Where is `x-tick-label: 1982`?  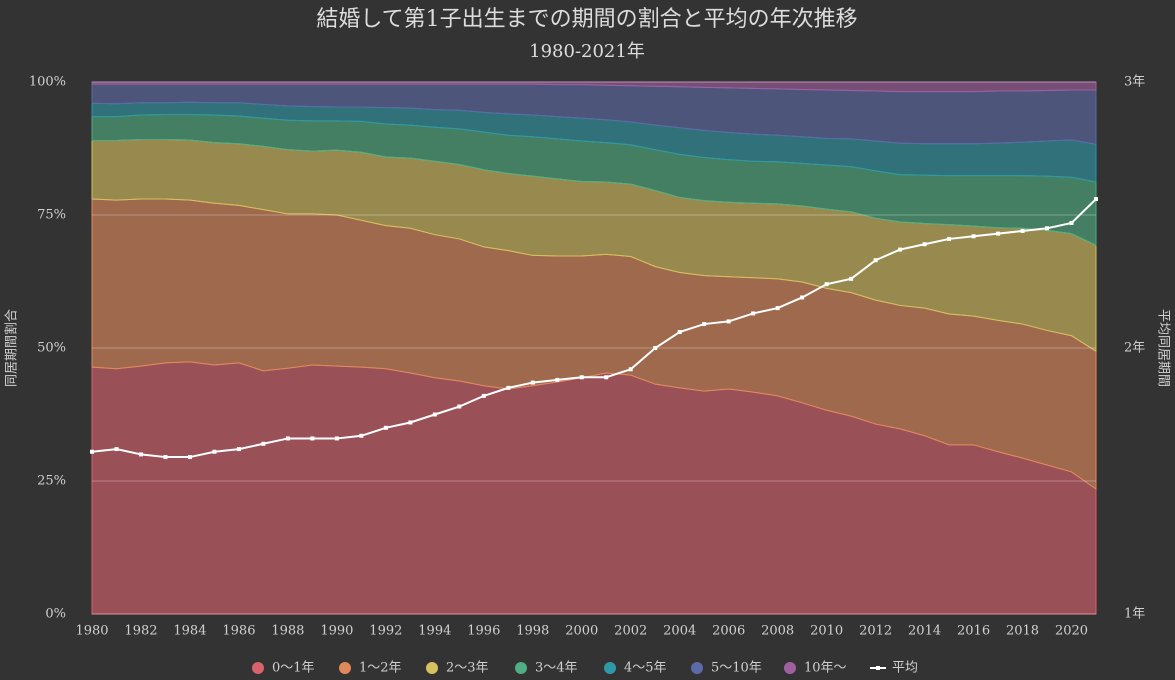
x-tick-label: 1982 is located at coordinates (140, 631).